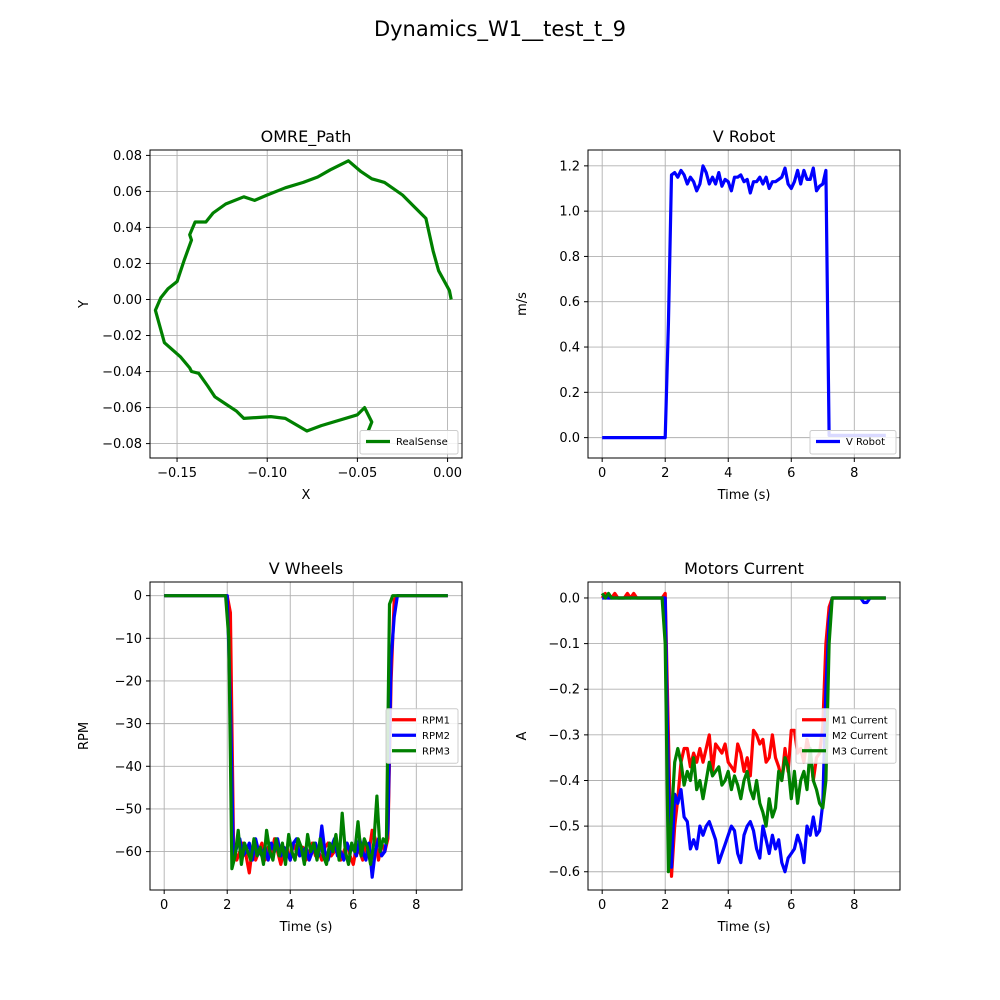 The height and width of the screenshot is (1000, 1000). What do you see at coordinates (138, 596) in the screenshot?
I see `y-tick-label: 0` at bounding box center [138, 596].